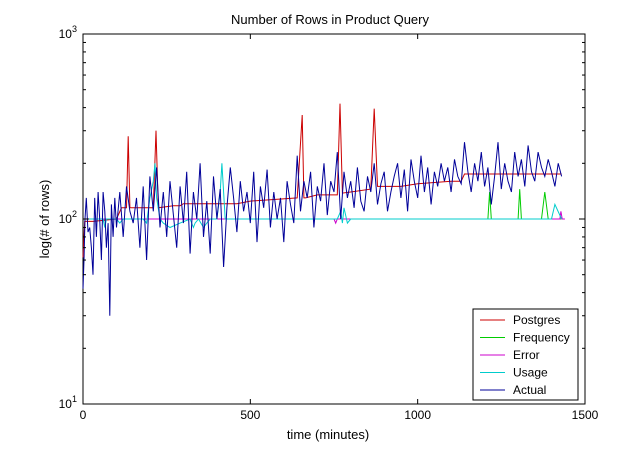 The width and height of the screenshot is (641, 453). What do you see at coordinates (83, 415) in the screenshot?
I see `x-tick-label: 0` at bounding box center [83, 415].